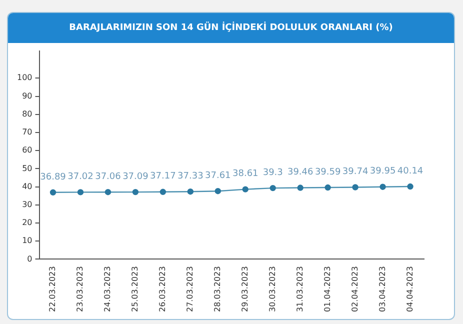 This screenshot has width=463, height=324. Describe the element at coordinates (27, 168) in the screenshot. I see `y-tick-label: 50` at that location.